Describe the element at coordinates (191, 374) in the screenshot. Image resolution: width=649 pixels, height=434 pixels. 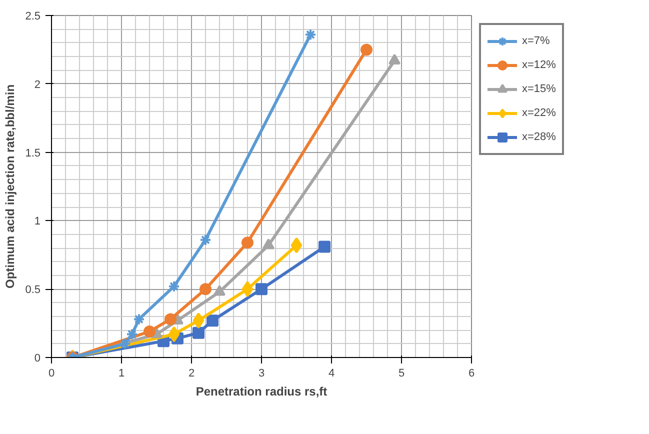
I see `x-tick-label: 2` at that location.